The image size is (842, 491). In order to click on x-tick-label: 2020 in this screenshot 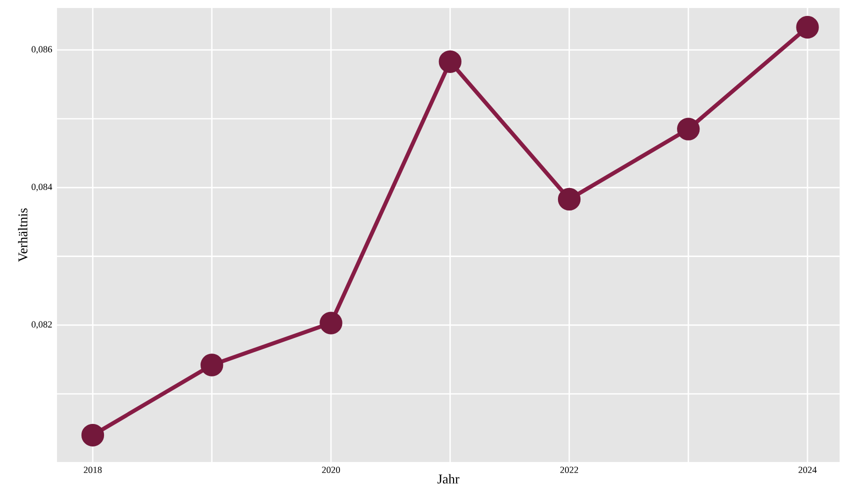, I will do `click(331, 469)`.